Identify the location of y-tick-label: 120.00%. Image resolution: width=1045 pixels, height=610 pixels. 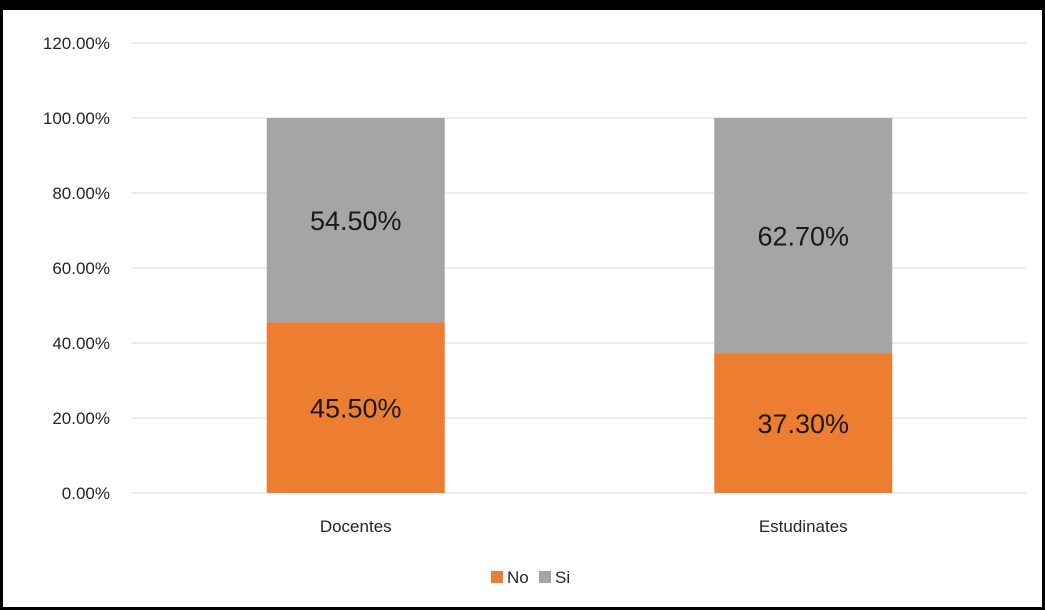
(76, 43).